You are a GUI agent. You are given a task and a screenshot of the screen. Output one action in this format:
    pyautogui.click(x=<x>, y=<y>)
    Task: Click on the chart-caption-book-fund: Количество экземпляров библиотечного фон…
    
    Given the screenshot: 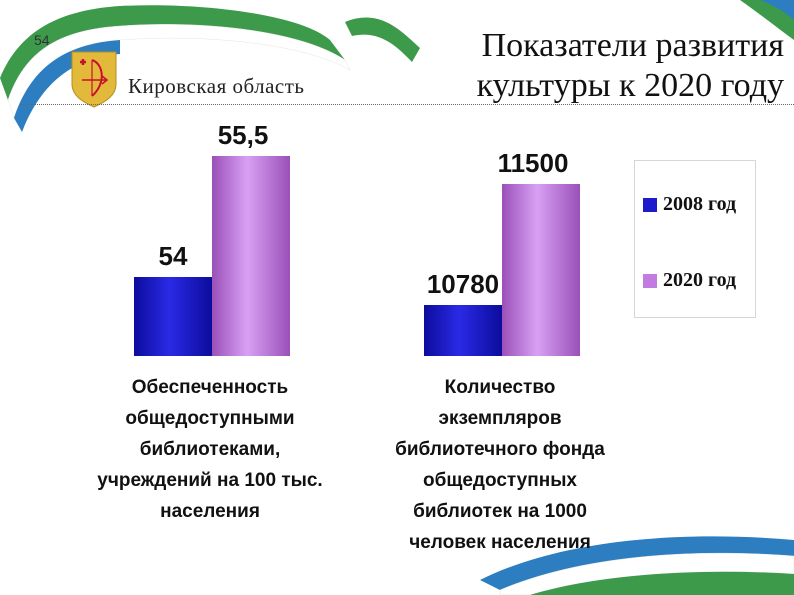 What is the action you would take?
    pyautogui.click(x=500, y=465)
    